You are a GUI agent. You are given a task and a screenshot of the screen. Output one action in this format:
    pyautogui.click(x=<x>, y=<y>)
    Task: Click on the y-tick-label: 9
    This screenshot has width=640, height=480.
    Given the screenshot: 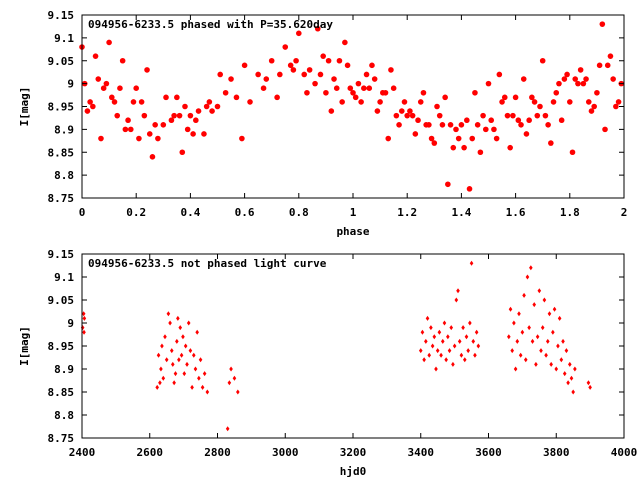 What is the action you would take?
    pyautogui.click(x=70, y=323)
    